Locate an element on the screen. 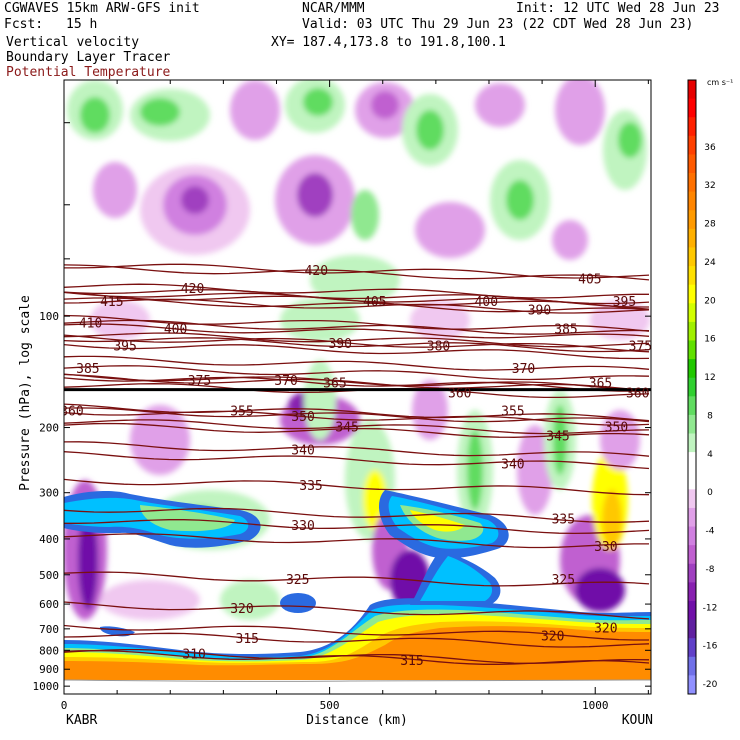  colorbar-frame is located at coordinates (692, 387).